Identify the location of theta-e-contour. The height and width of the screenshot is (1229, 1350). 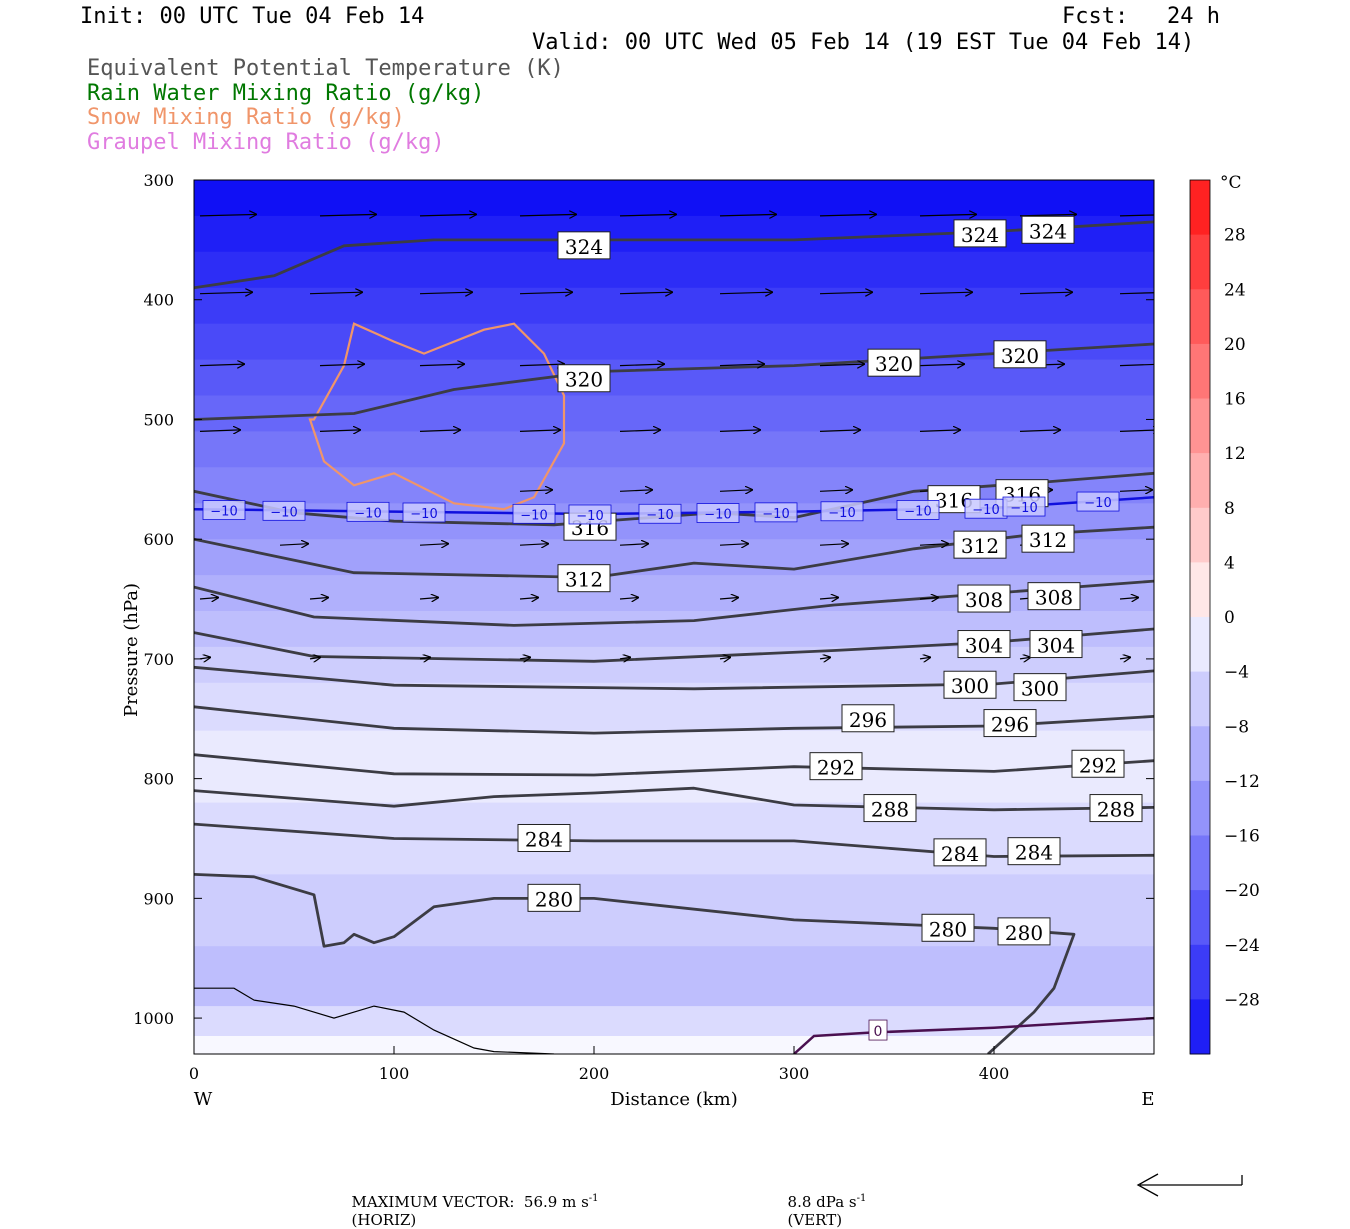
(674, 765).